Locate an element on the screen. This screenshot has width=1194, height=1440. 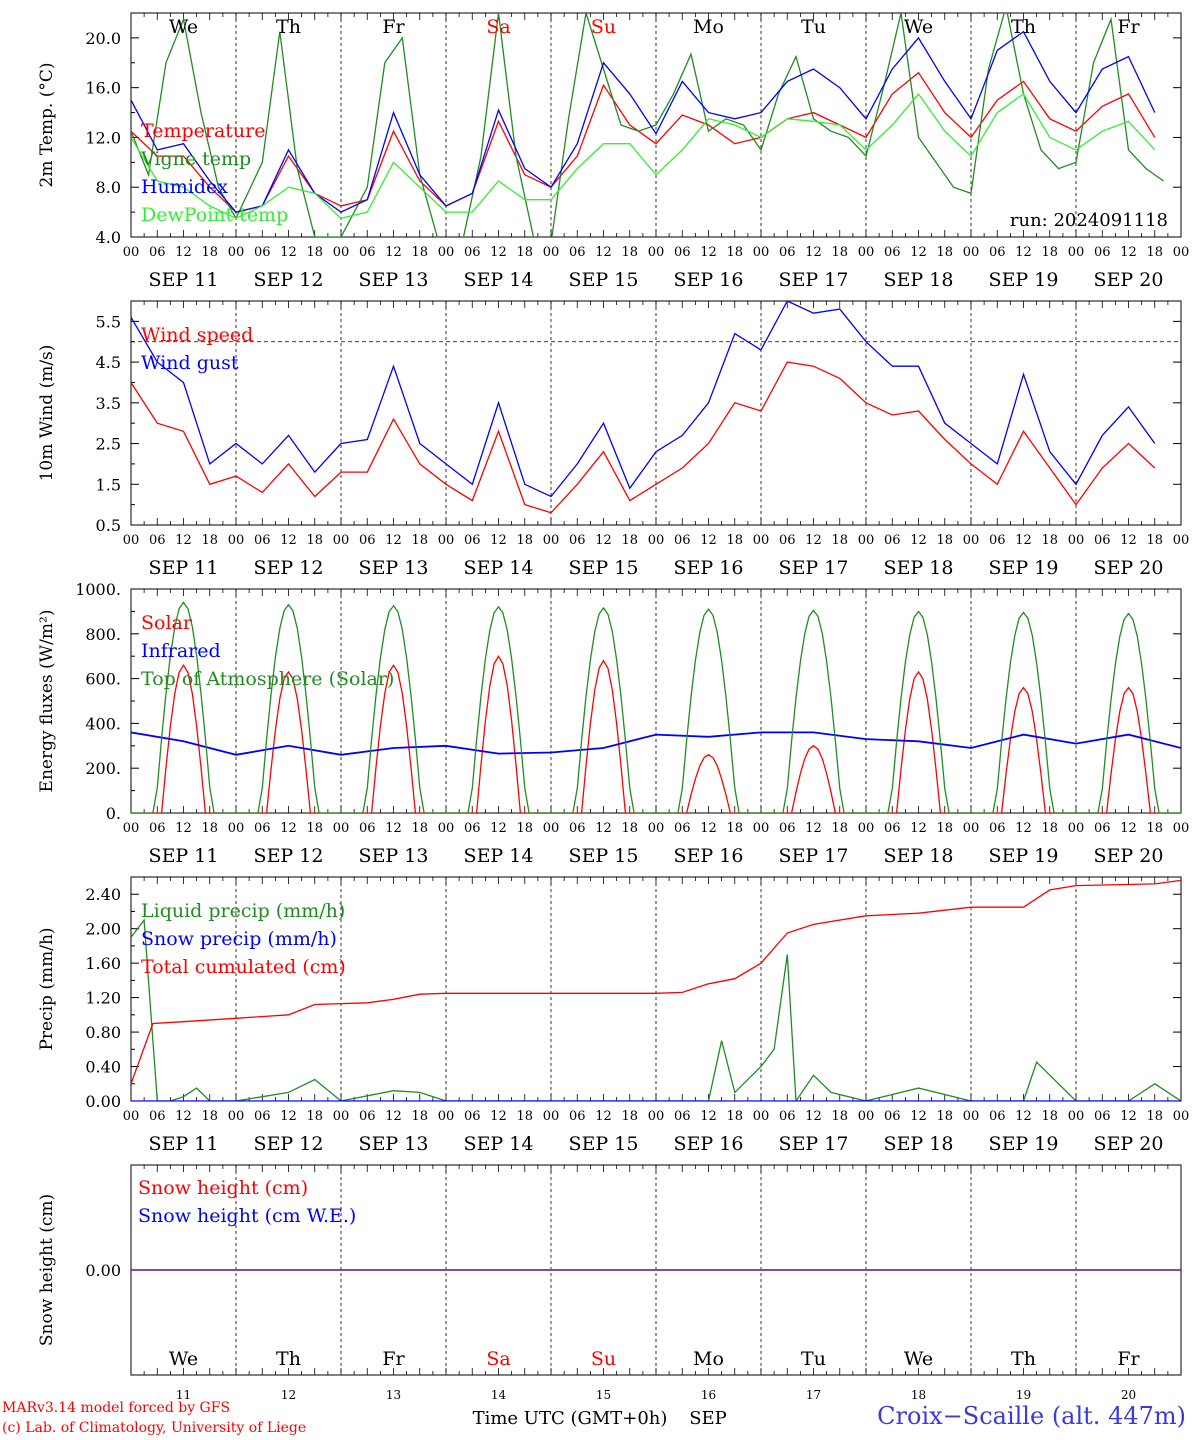
legend-label: Snow height (cm) is located at coordinates (223, 1188).